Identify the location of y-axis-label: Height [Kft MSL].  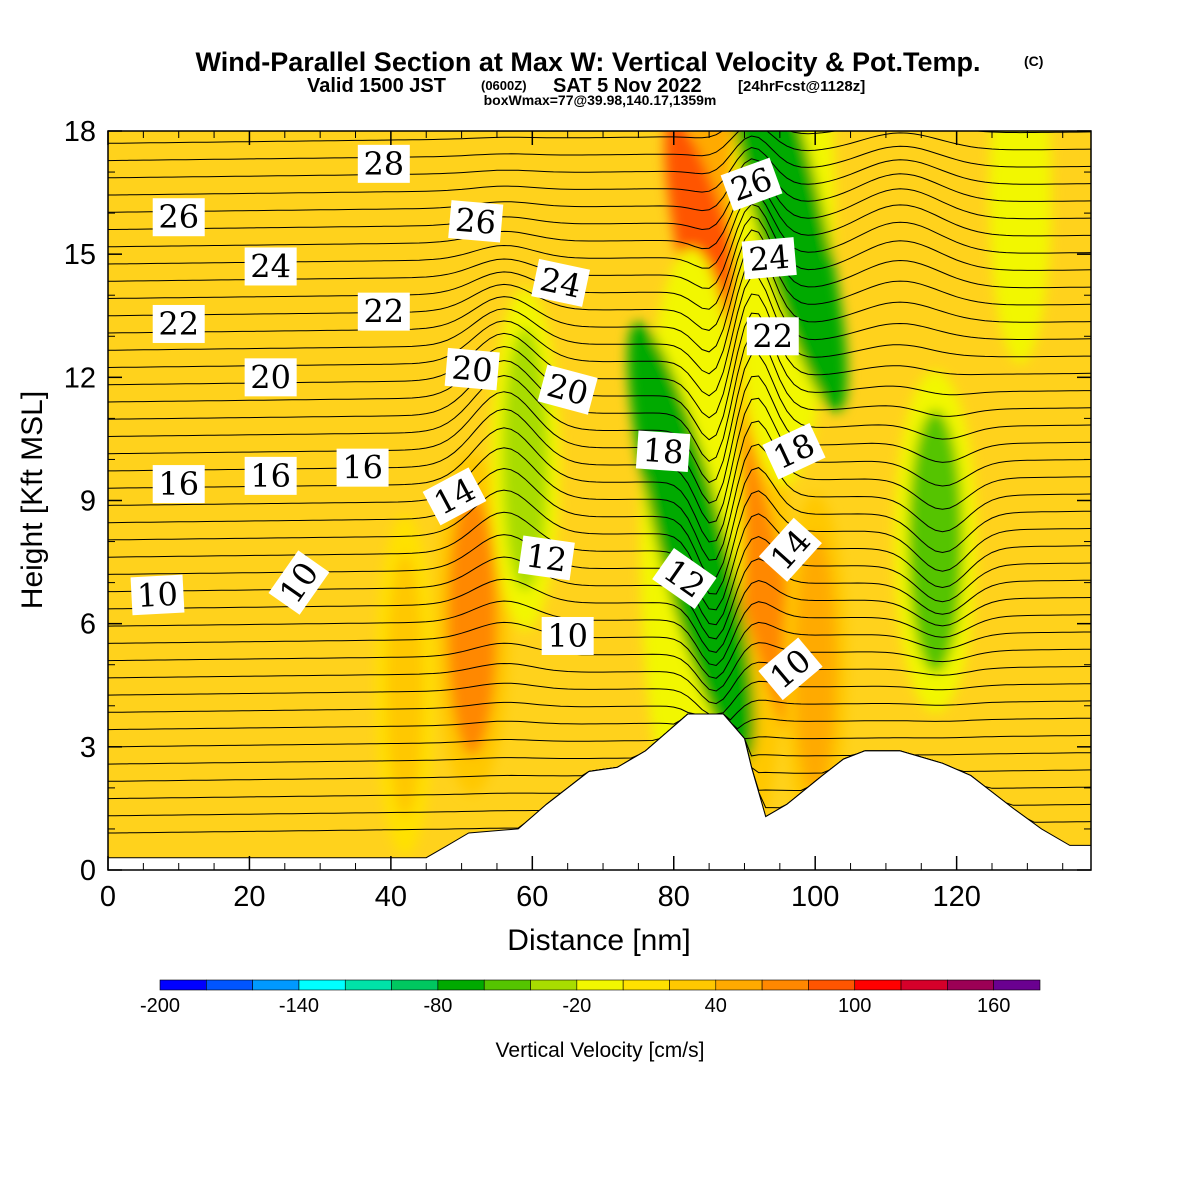
(32, 500).